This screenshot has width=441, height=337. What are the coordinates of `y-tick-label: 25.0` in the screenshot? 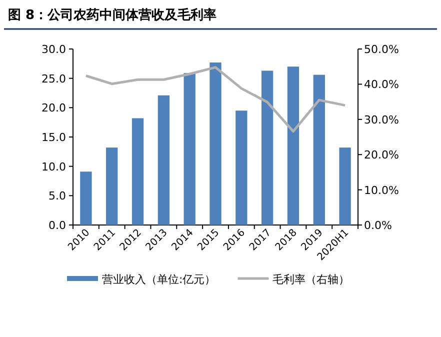 It's located at (54, 79).